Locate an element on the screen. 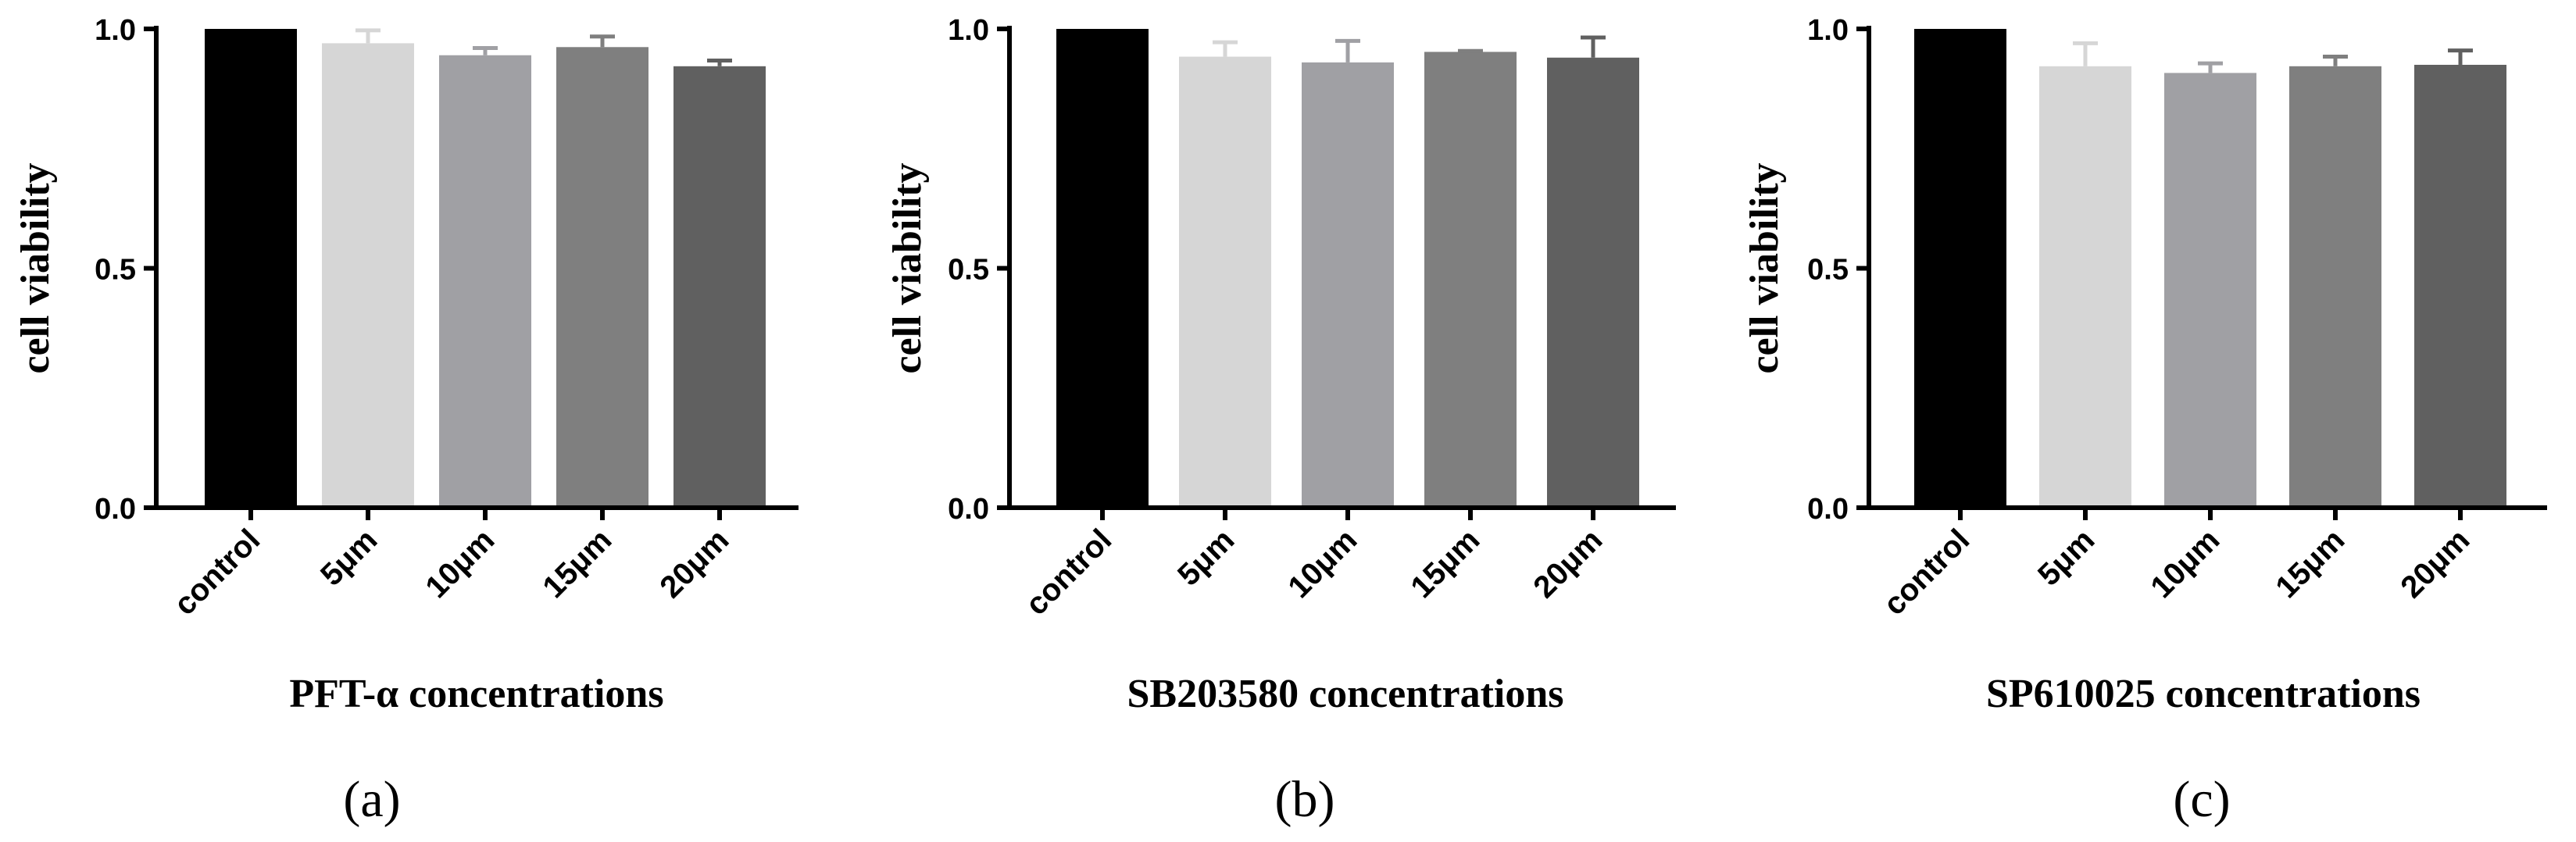 This screenshot has width=2576, height=842. panel-label: (a) is located at coordinates (372, 799).